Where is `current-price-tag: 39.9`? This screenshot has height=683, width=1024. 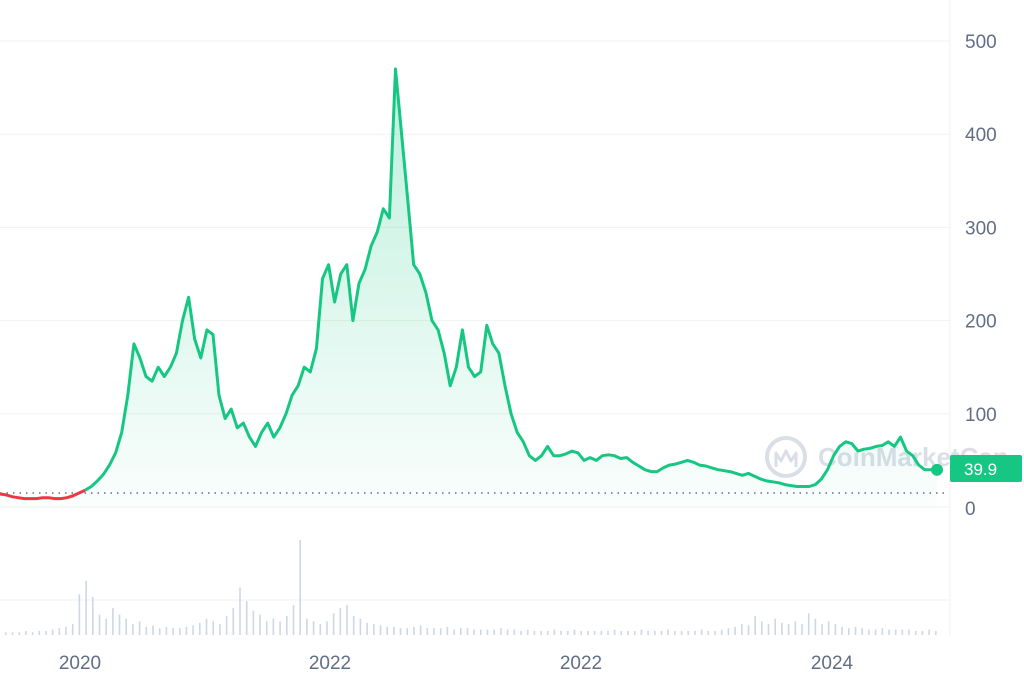
current-price-tag: 39.9 is located at coordinates (986, 468).